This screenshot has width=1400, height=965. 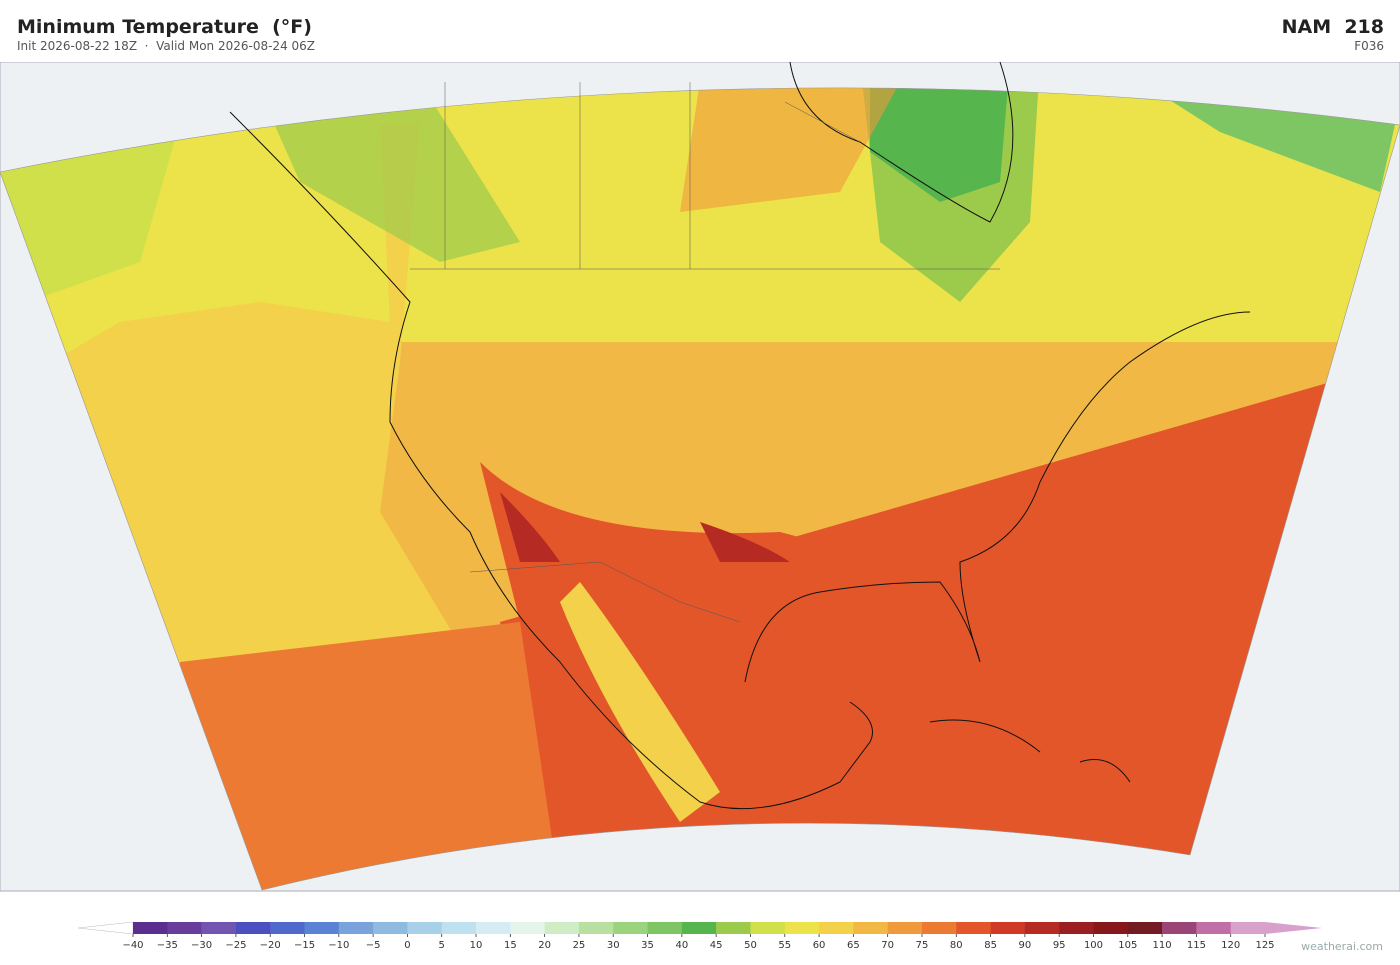 I want to click on colorbar-over, so click(x=1293, y=928).